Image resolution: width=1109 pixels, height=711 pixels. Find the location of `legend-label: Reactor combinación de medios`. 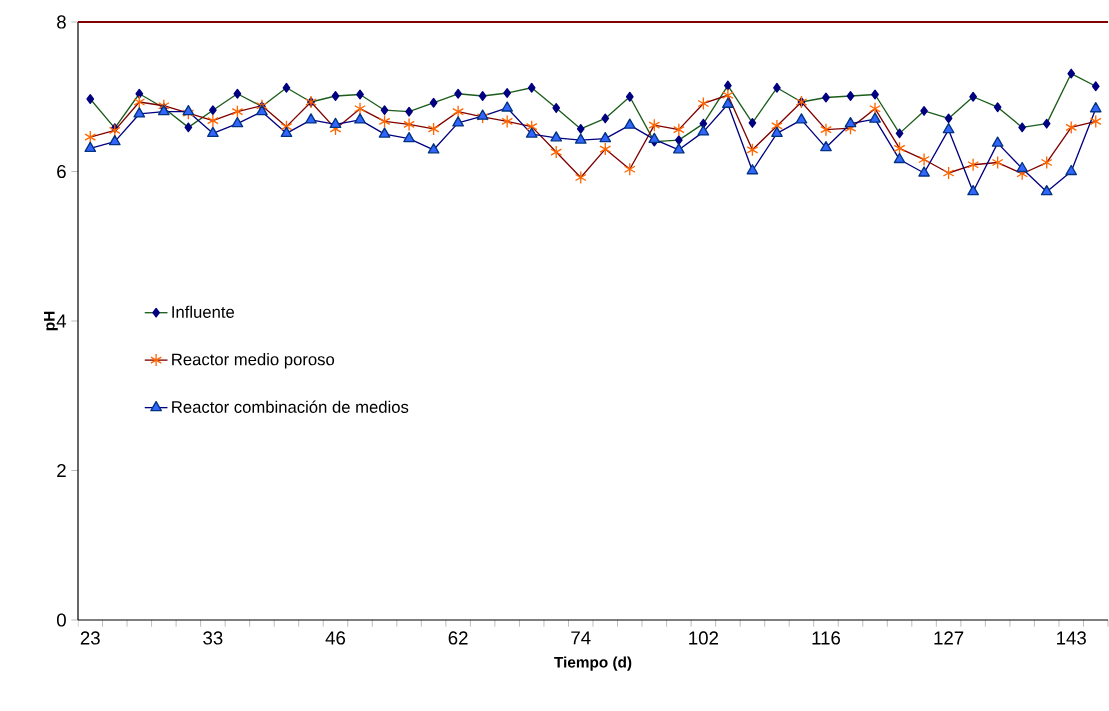

legend-label: Reactor combinación de medios is located at coordinates (290, 406).